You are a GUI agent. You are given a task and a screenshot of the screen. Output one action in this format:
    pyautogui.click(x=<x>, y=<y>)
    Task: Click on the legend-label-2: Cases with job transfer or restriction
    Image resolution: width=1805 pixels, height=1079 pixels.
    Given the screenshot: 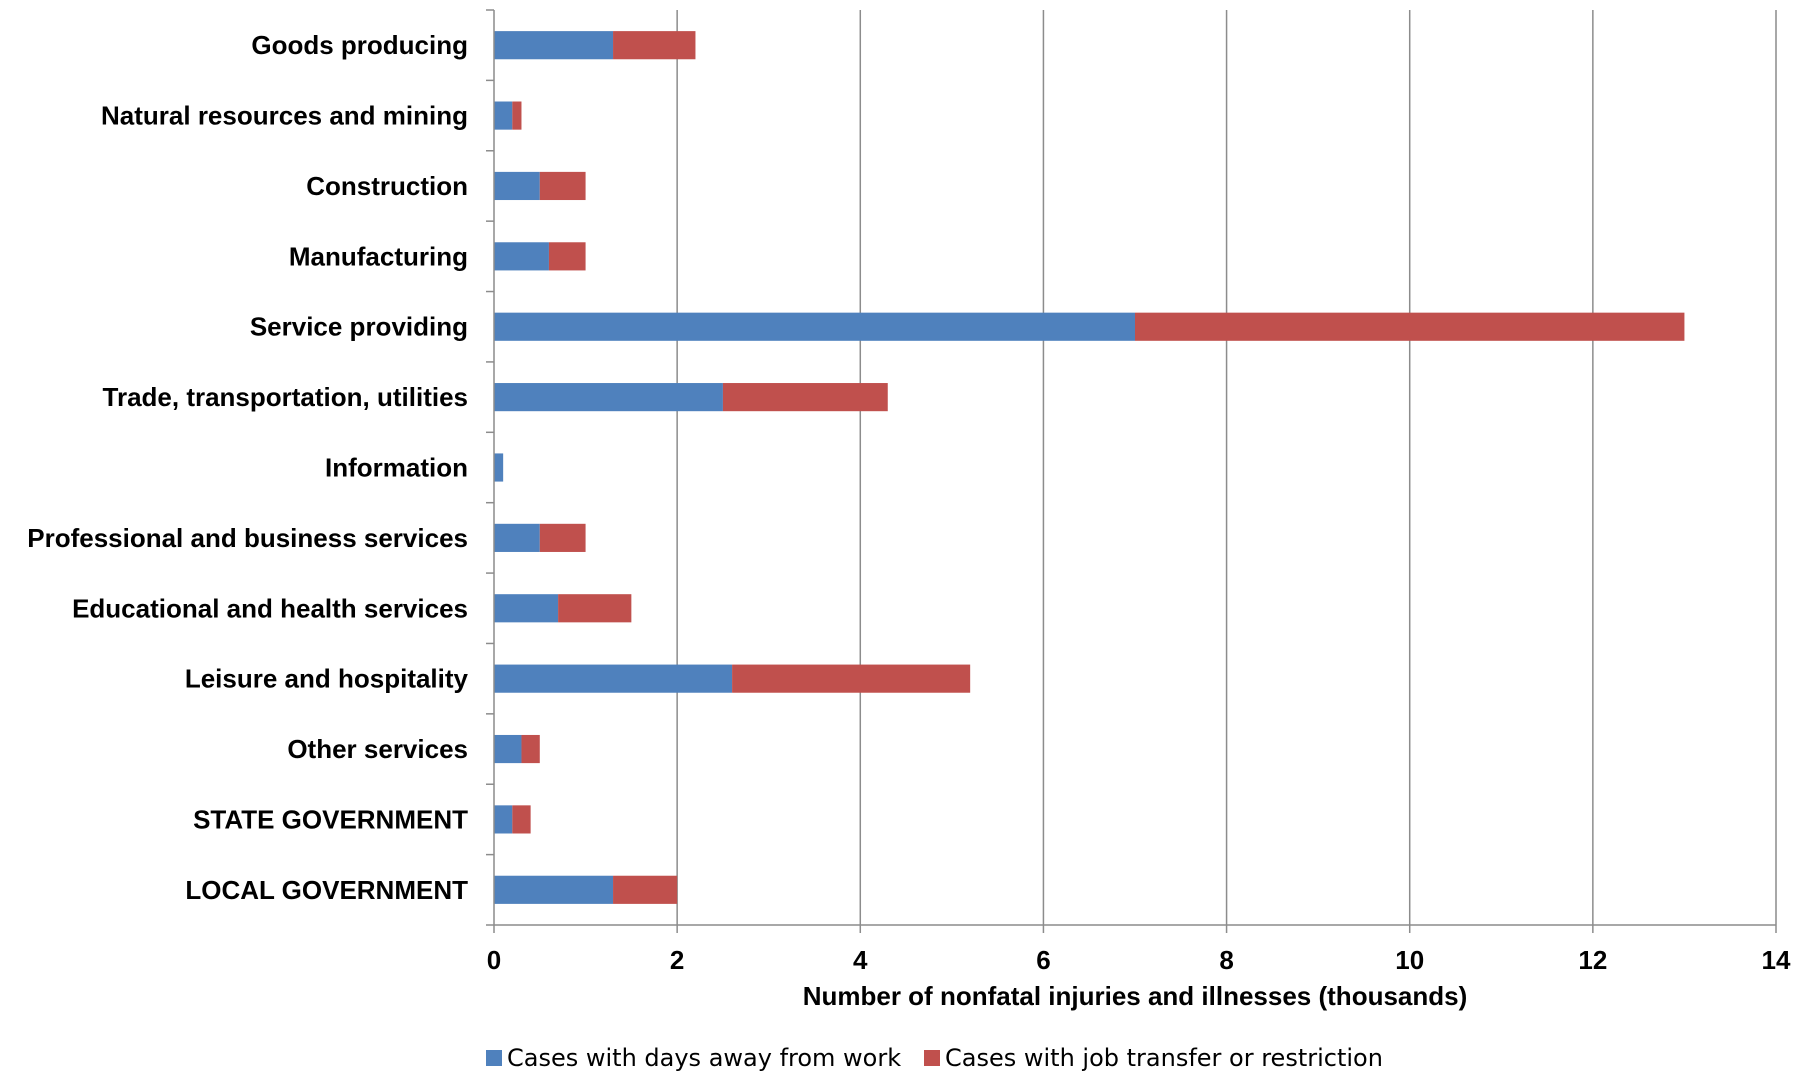 What is the action you would take?
    pyautogui.click(x=1164, y=1058)
    